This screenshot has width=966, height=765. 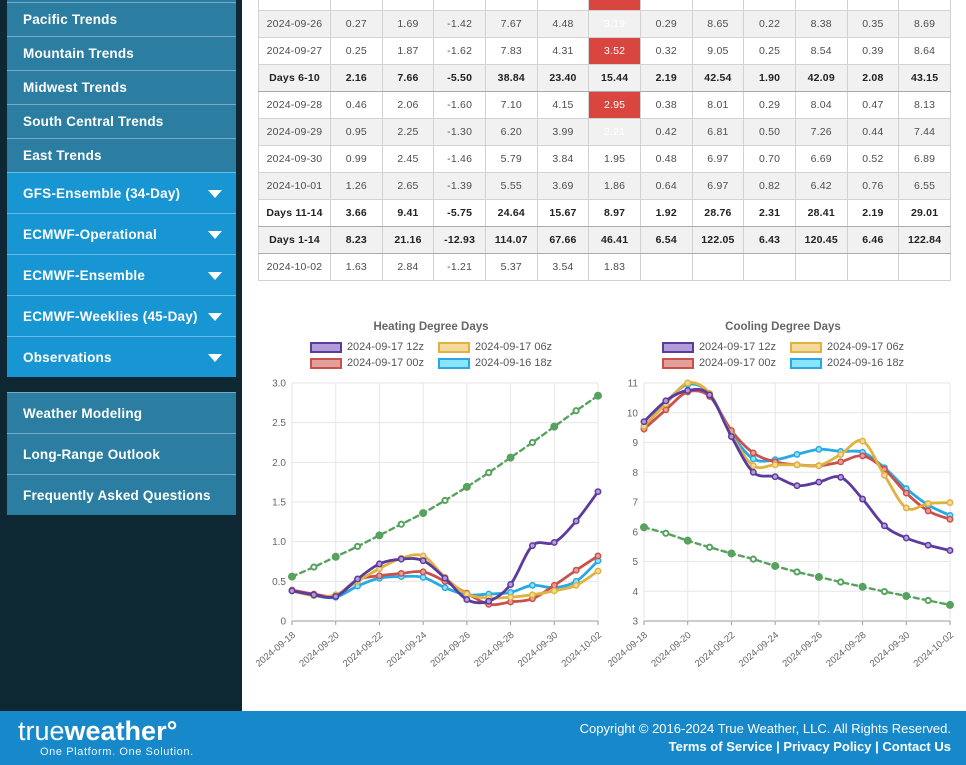 What do you see at coordinates (821, 105) in the screenshot?
I see `cell-value: 8.04` at bounding box center [821, 105].